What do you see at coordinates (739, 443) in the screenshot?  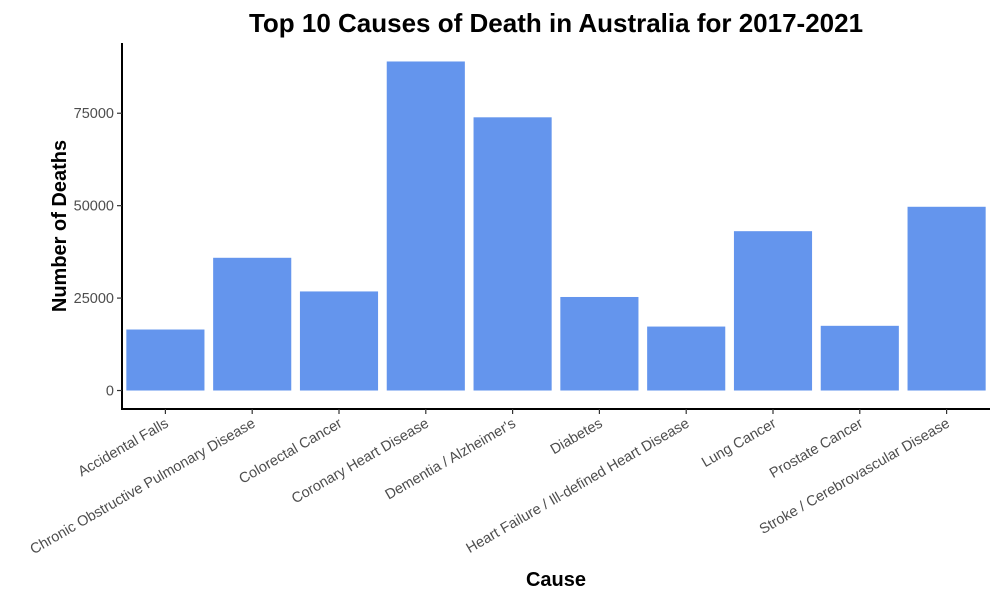 I see `x-tick-label-7: Lung Cancer` at bounding box center [739, 443].